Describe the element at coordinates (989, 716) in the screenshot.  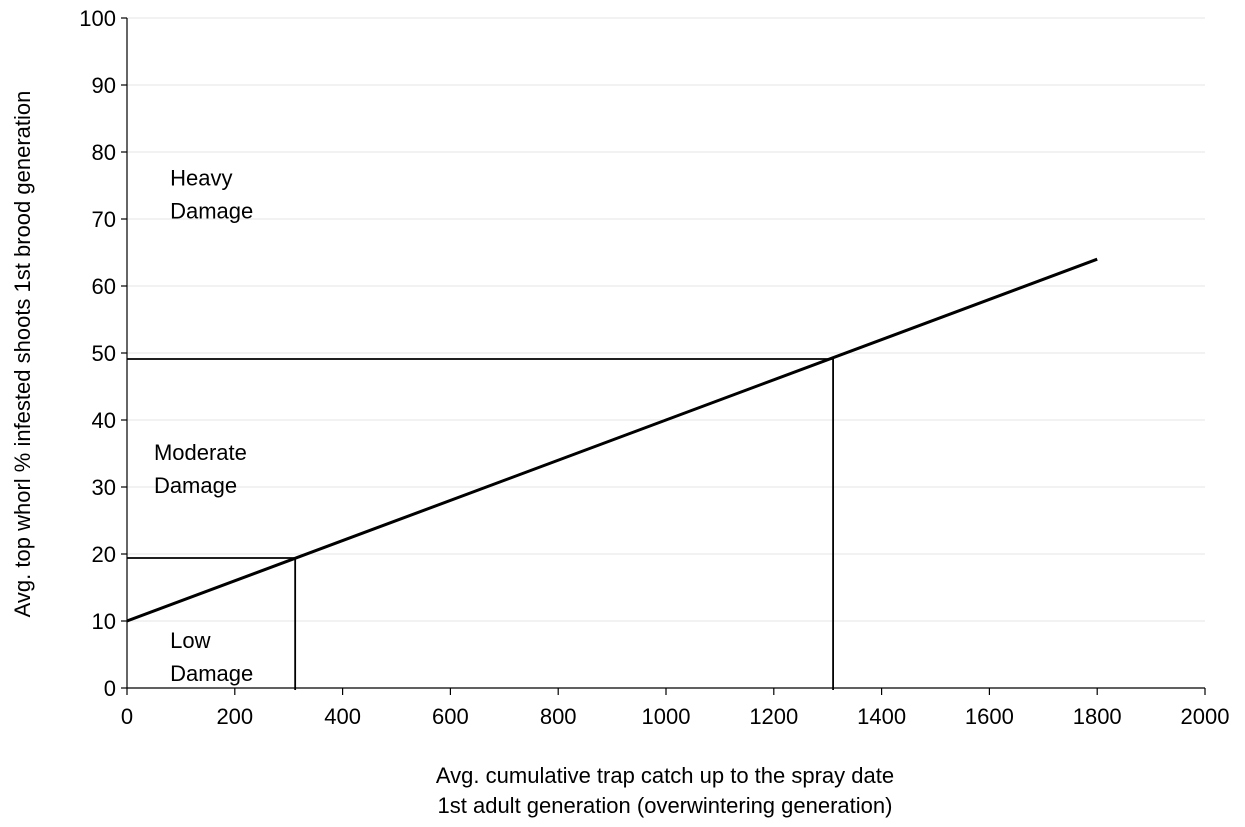
I see `x-tick-label: 1600` at that location.